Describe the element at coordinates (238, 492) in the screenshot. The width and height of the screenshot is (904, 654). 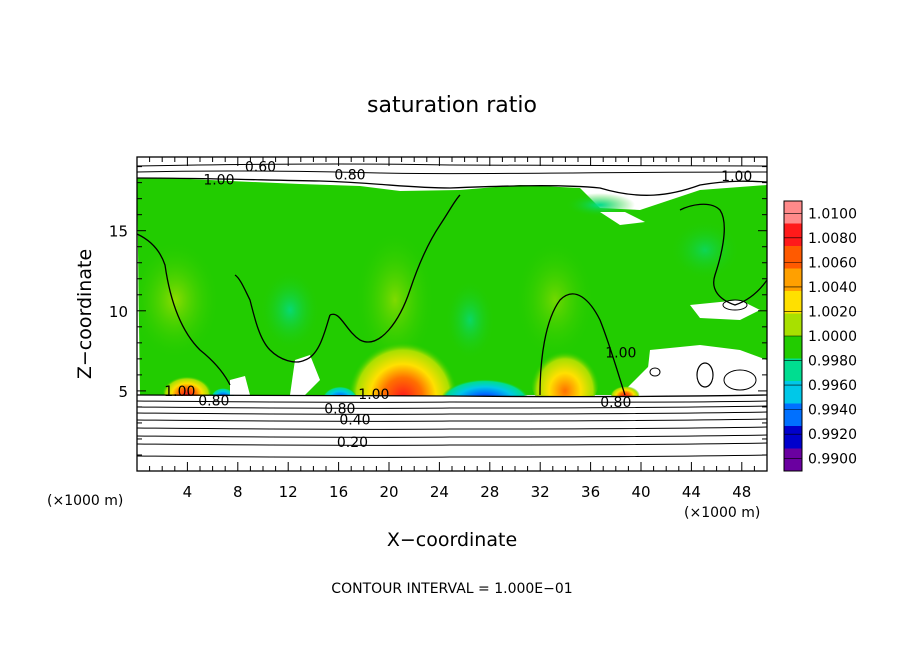
I see `x-tick-label: 8` at that location.